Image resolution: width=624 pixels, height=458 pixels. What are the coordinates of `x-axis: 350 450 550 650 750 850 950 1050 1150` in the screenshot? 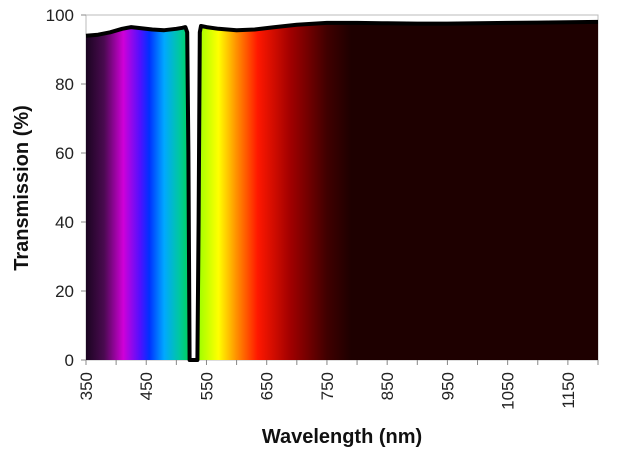 It's located at (338, 385).